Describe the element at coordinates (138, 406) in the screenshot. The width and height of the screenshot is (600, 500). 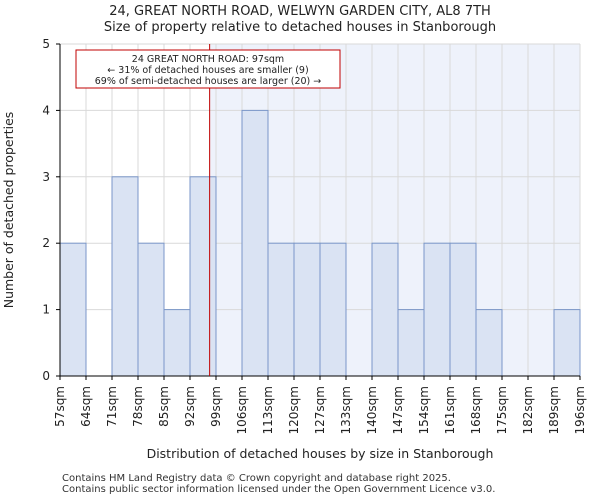
I see `x-tick-label: 78sqm` at that location.